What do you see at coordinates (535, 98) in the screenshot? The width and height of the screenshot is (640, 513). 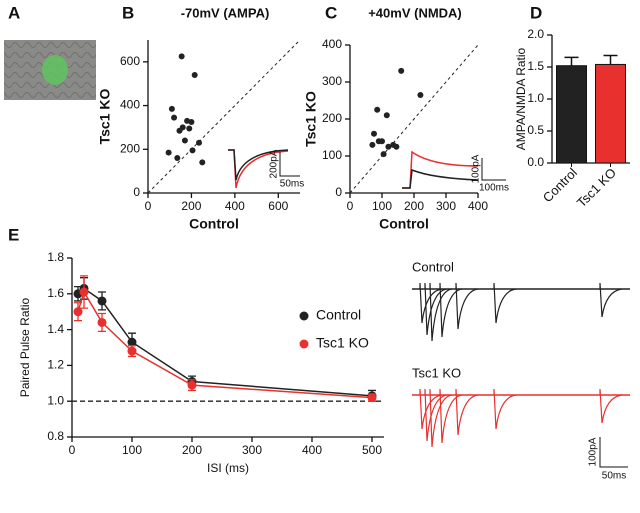 I see `y-tick-label: 1.0` at bounding box center [535, 98].